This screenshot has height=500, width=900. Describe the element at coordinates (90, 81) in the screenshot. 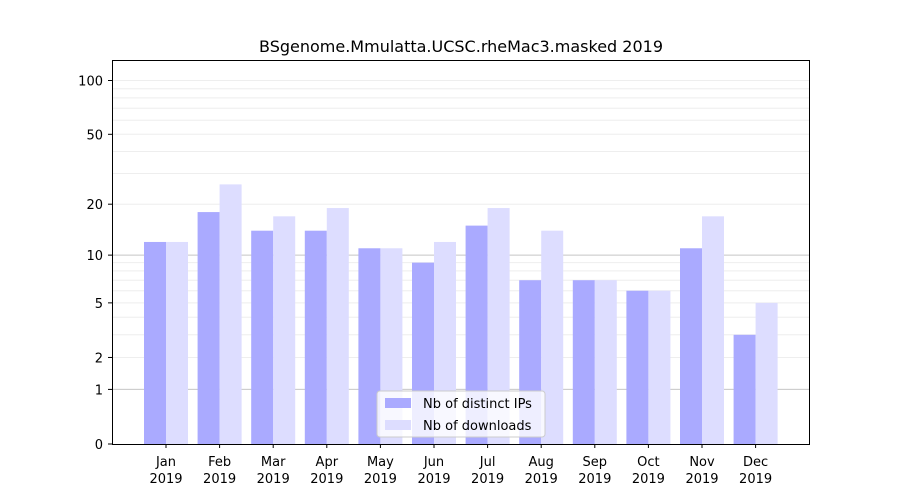

I see `y-tick-label: 100` at that location.